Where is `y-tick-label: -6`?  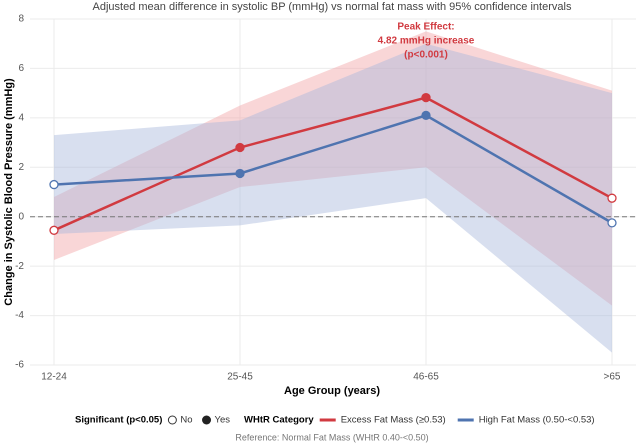
y-tick-label: -6 is located at coordinates (19, 365).